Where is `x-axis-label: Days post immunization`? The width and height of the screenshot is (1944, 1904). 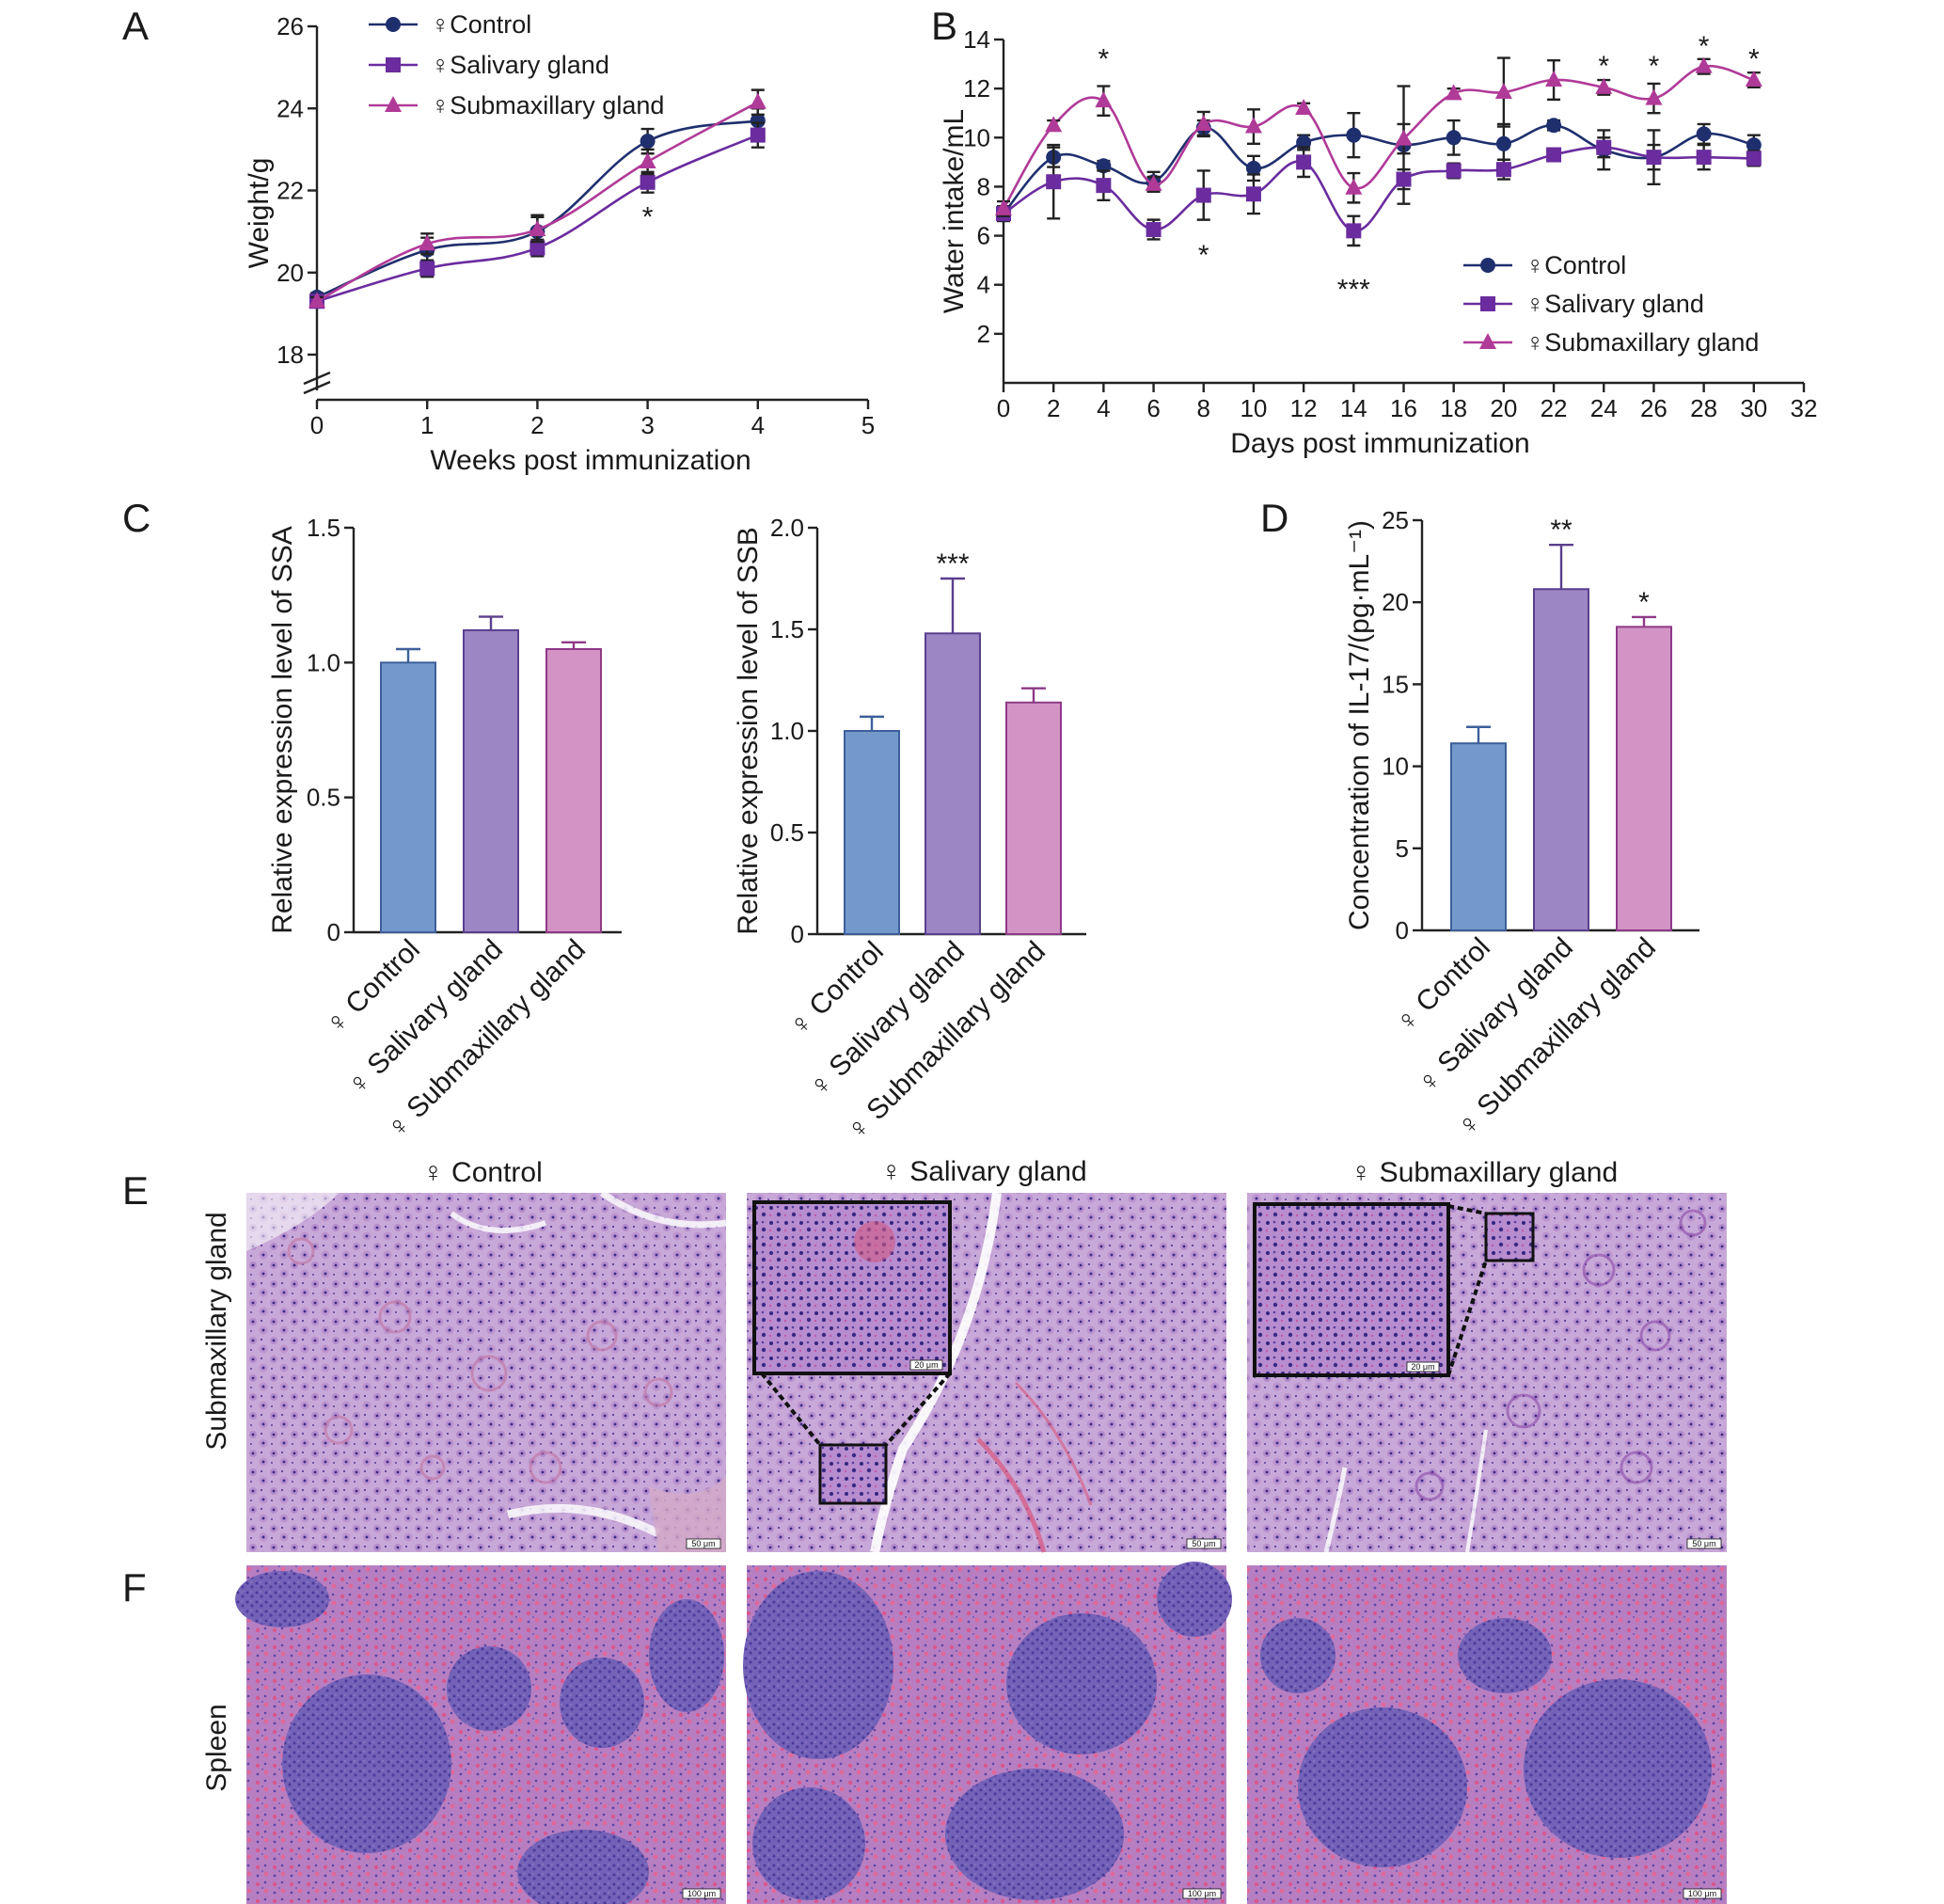 x-axis-label: Days post immunization is located at coordinates (1379, 443).